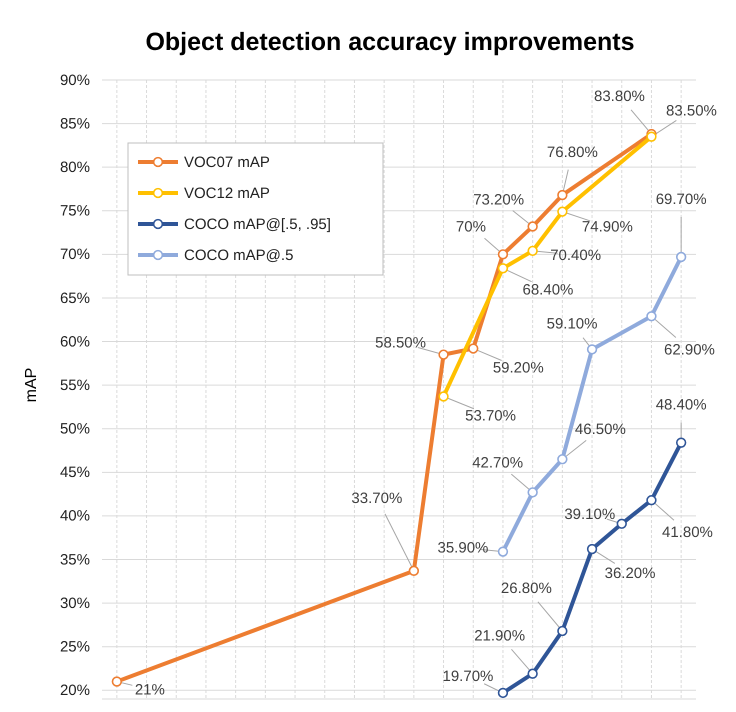  What do you see at coordinates (681, 199) in the screenshot?
I see `data-label: 69.70%` at bounding box center [681, 199].